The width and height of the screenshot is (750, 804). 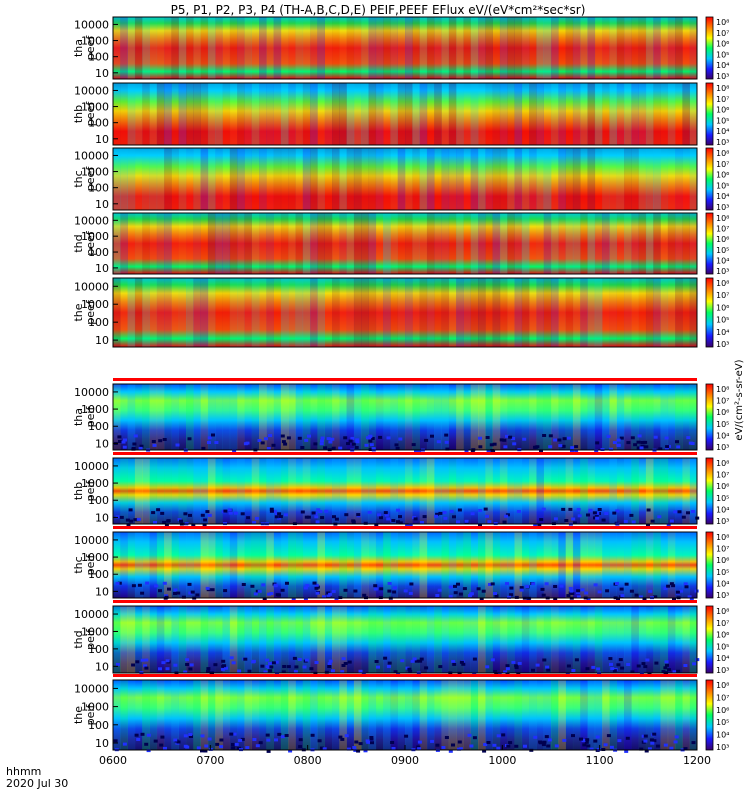 What do you see at coordinates (722, 307) in the screenshot?
I see `colorbar-tick-label: 10⁶` at bounding box center [722, 307].